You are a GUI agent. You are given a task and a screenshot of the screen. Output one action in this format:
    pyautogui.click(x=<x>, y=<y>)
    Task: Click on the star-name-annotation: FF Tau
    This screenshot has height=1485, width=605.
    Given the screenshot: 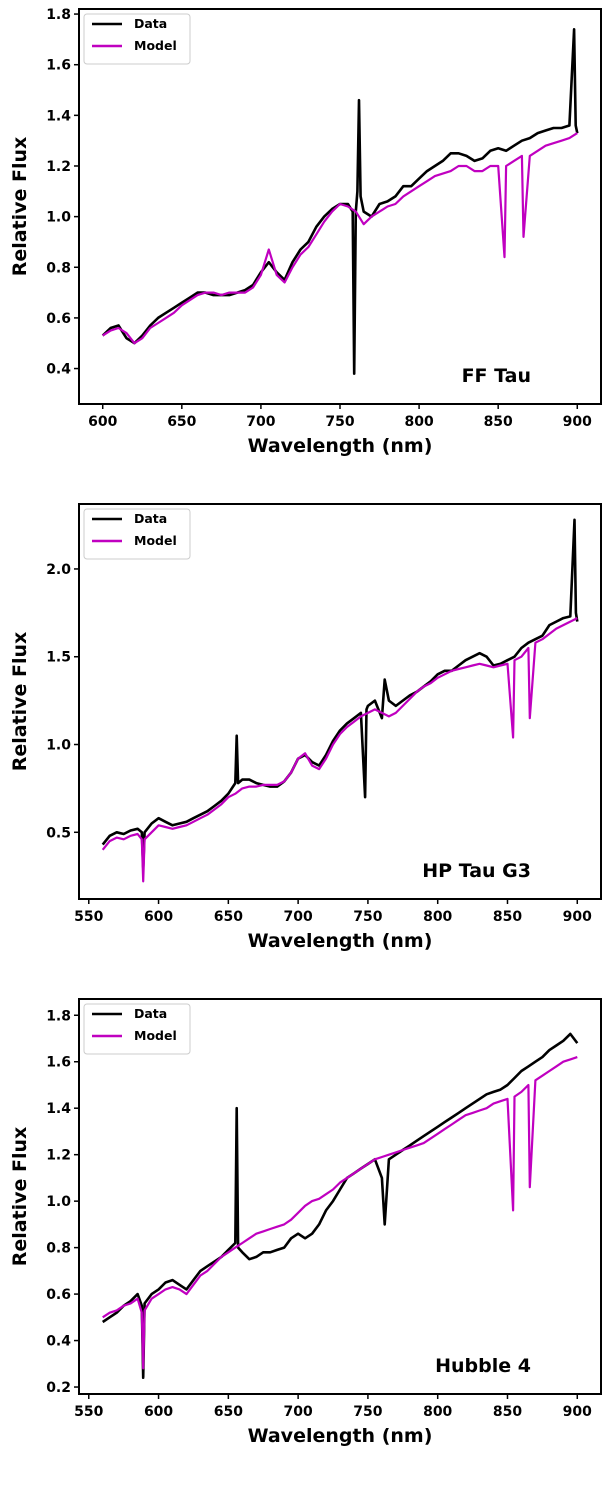 What is the action you would take?
    pyautogui.click(x=496, y=376)
    